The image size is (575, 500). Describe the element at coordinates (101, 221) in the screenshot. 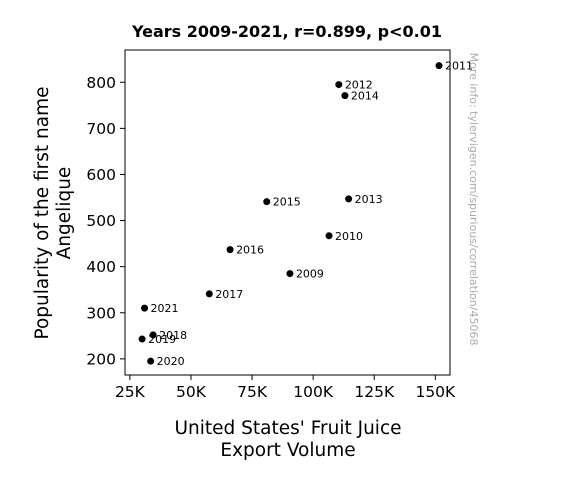

I see `y-tick-label: 500` at that location.